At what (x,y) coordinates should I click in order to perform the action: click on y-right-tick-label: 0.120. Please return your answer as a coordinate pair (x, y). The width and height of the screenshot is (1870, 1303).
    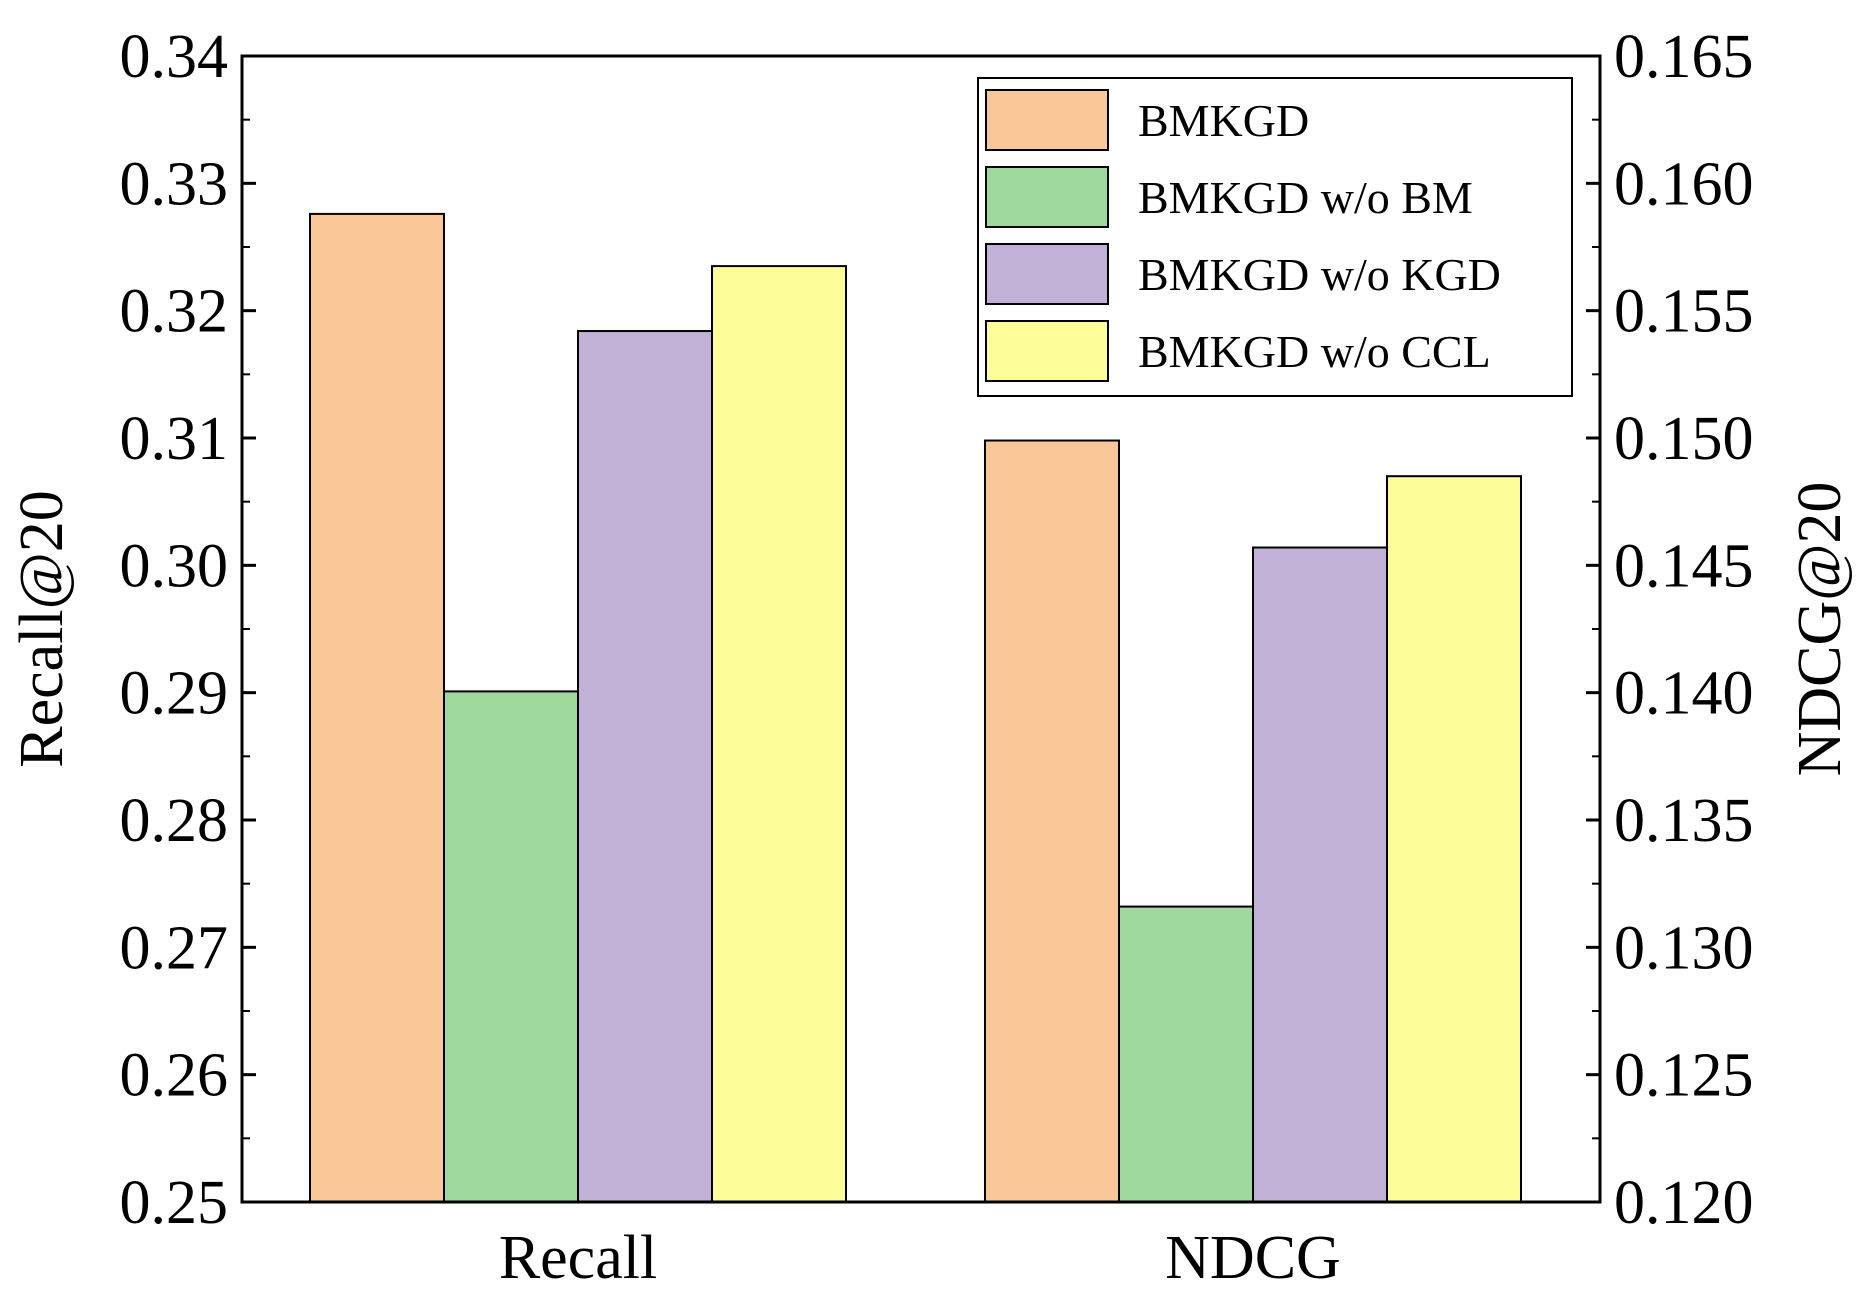
    Looking at the image, I should click on (1684, 1203).